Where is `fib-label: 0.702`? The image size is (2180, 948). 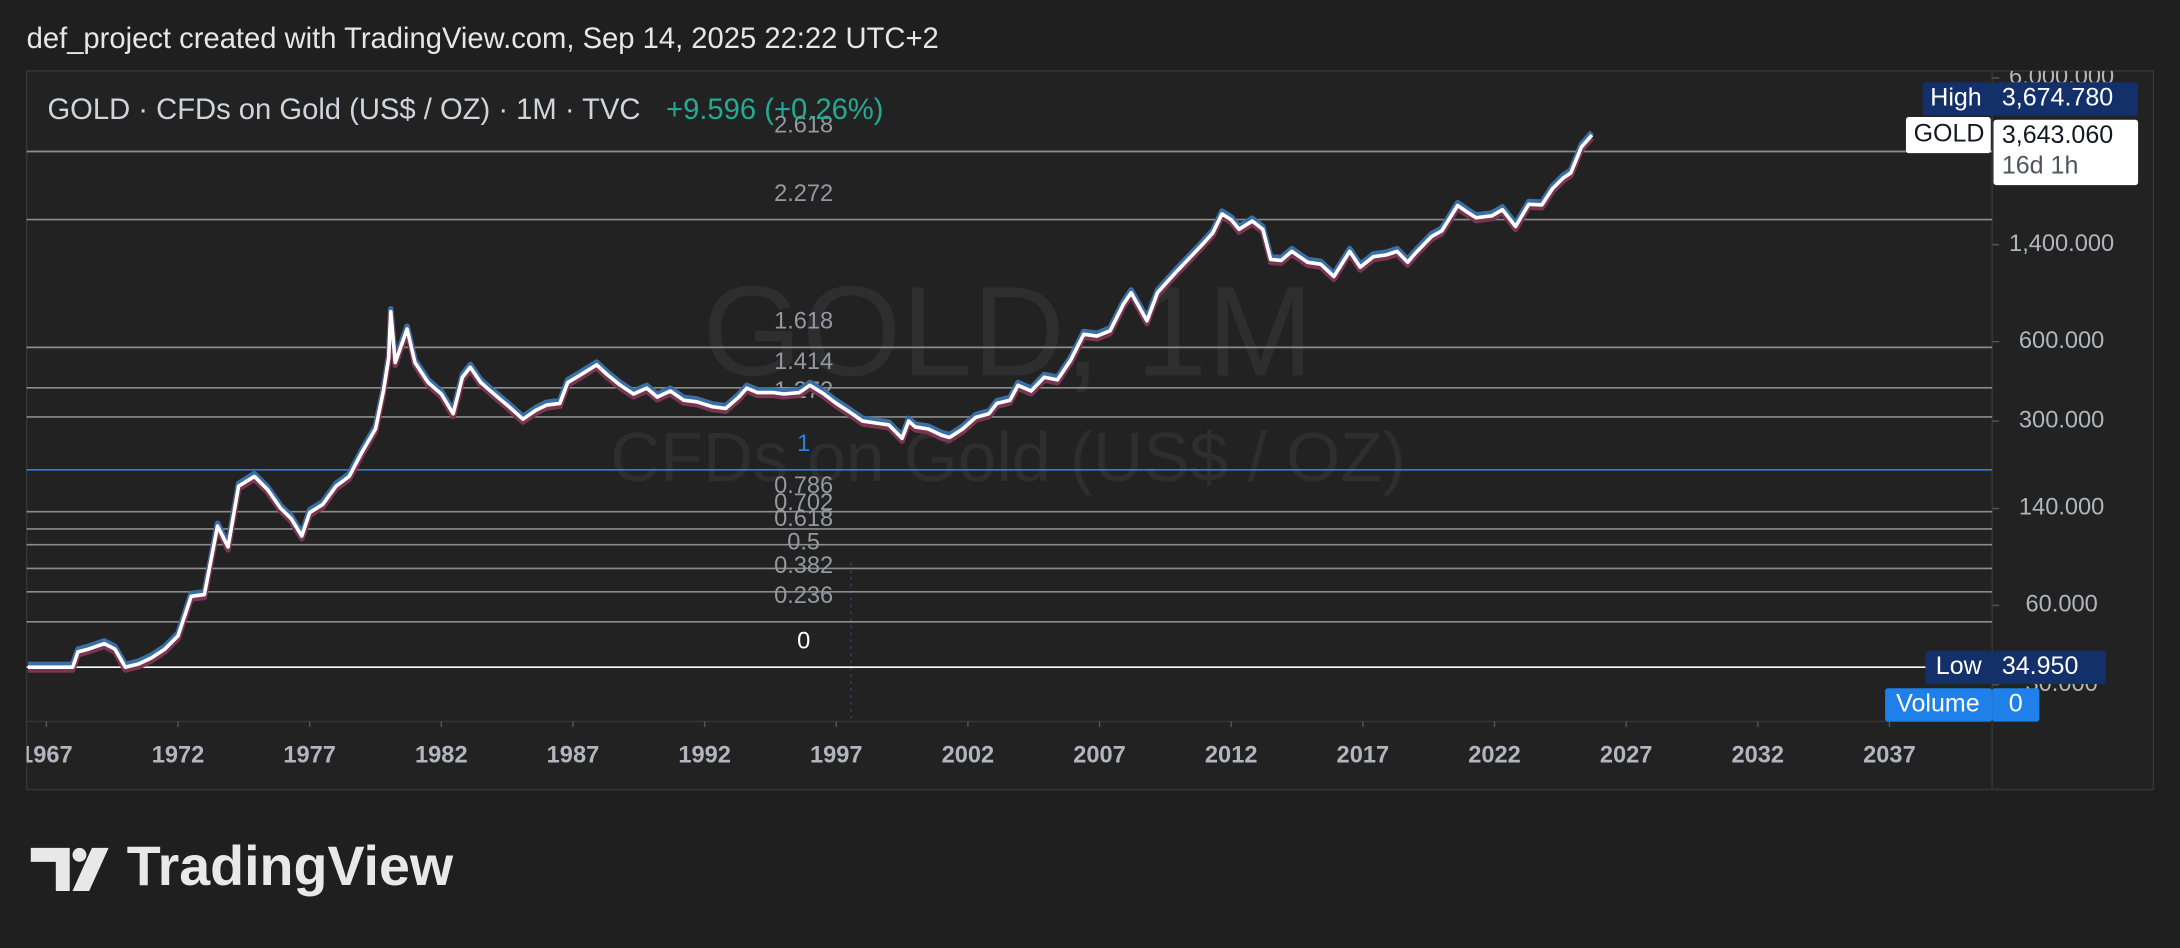
fib-label: 0.702 is located at coordinates (803, 503).